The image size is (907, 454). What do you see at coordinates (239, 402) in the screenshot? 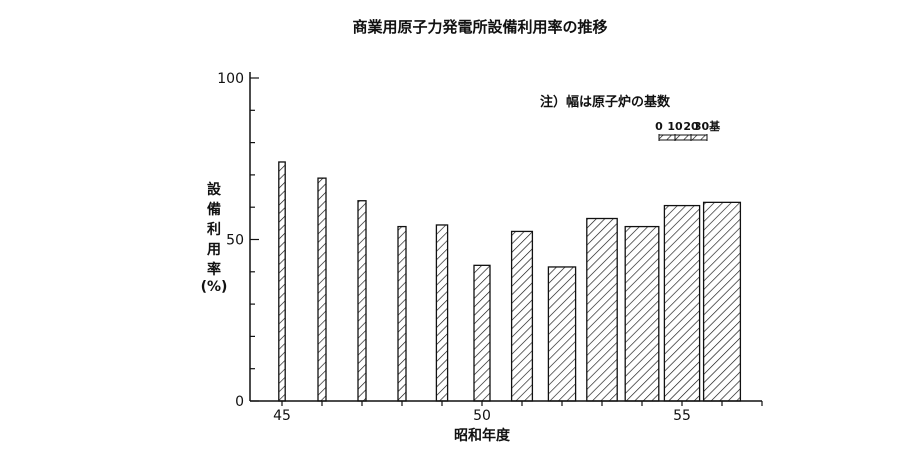
I see `y-tick-label: 0` at bounding box center [239, 402].